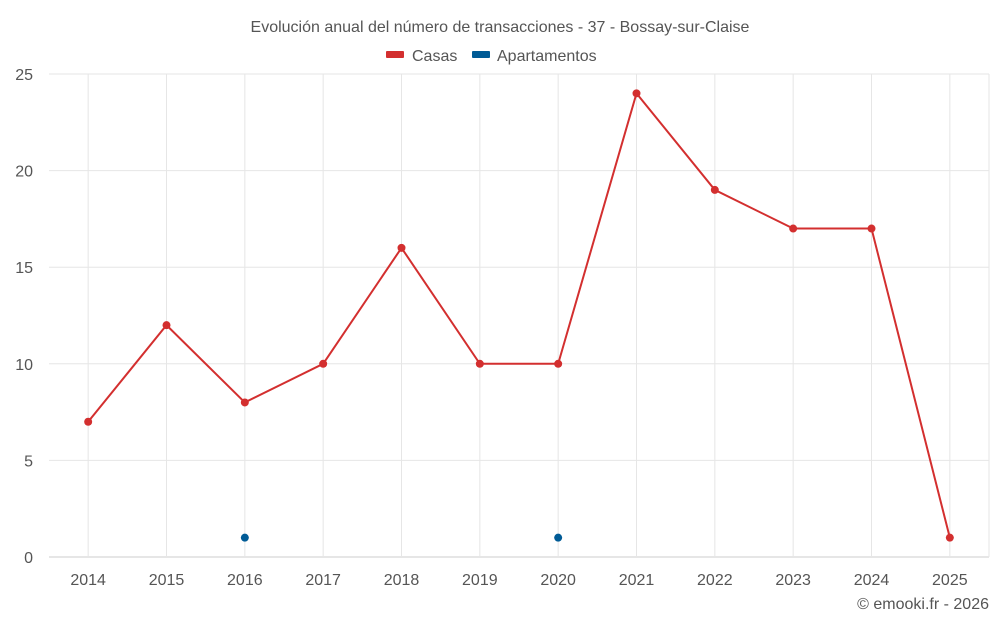 This screenshot has width=1000, height=625. I want to click on y-tick-label: 5, so click(28, 461).